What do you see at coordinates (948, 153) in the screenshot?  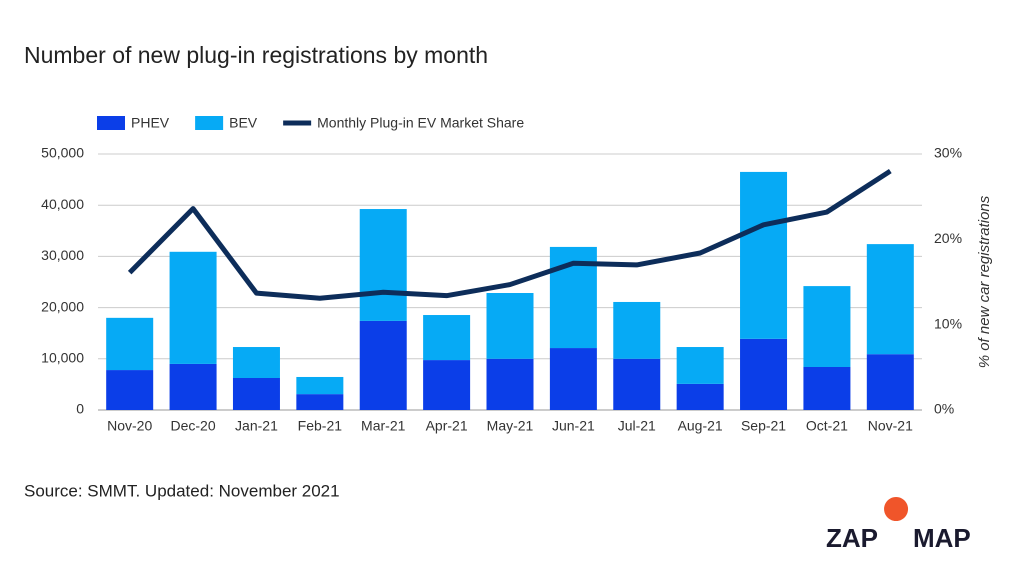 I see `y2-tick-label: 30%` at bounding box center [948, 153].